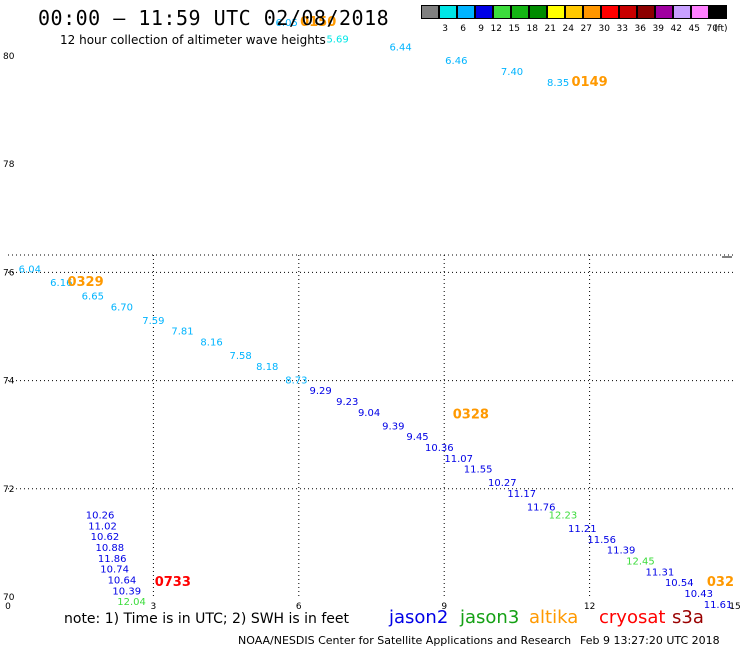 Image resolution: width=740 pixels, height=650 pixels. Describe the element at coordinates (532, 29) in the screenshot. I see `legend-label: 18` at that location.